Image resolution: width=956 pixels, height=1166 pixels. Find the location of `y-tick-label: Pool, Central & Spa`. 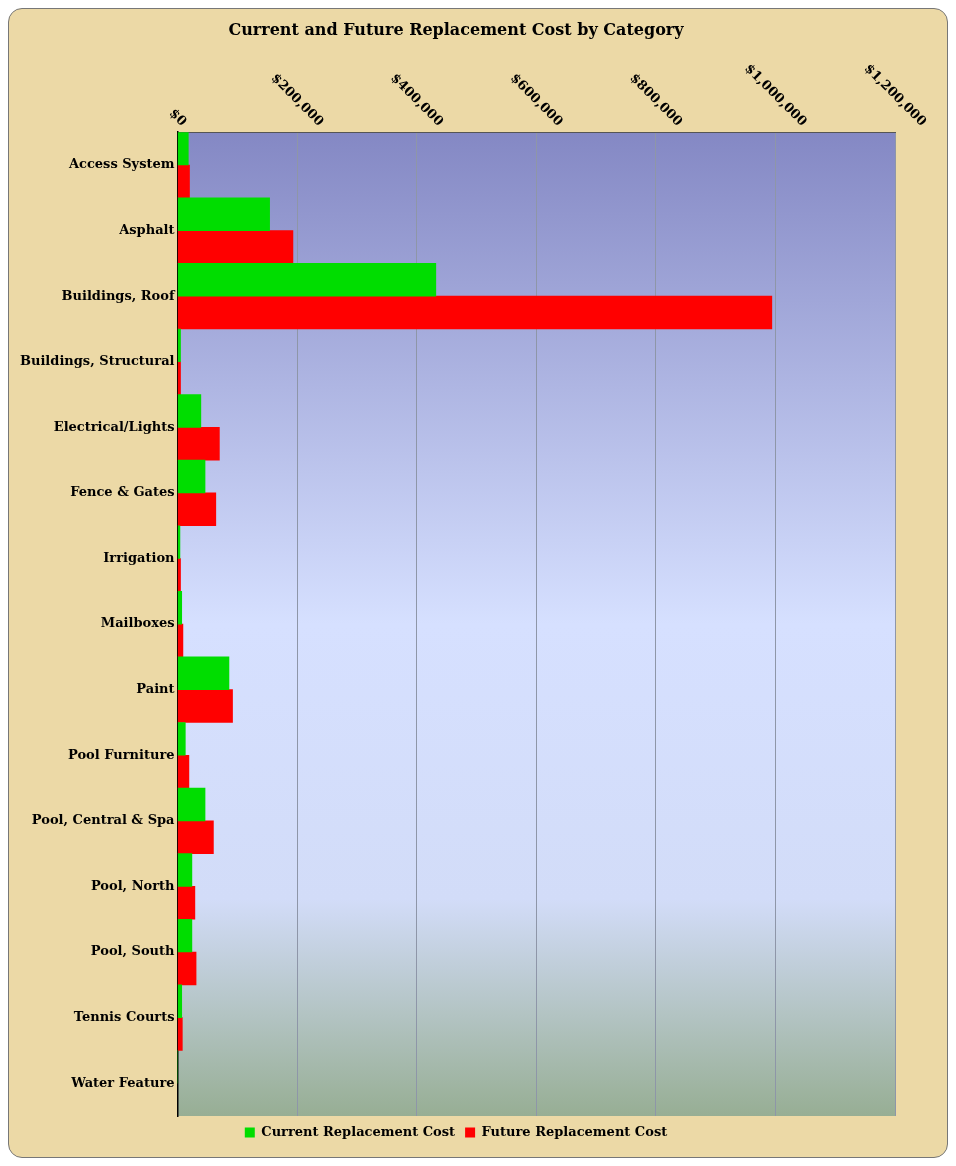

y-tick-label: Pool, Central & Spa is located at coordinates (103, 820).